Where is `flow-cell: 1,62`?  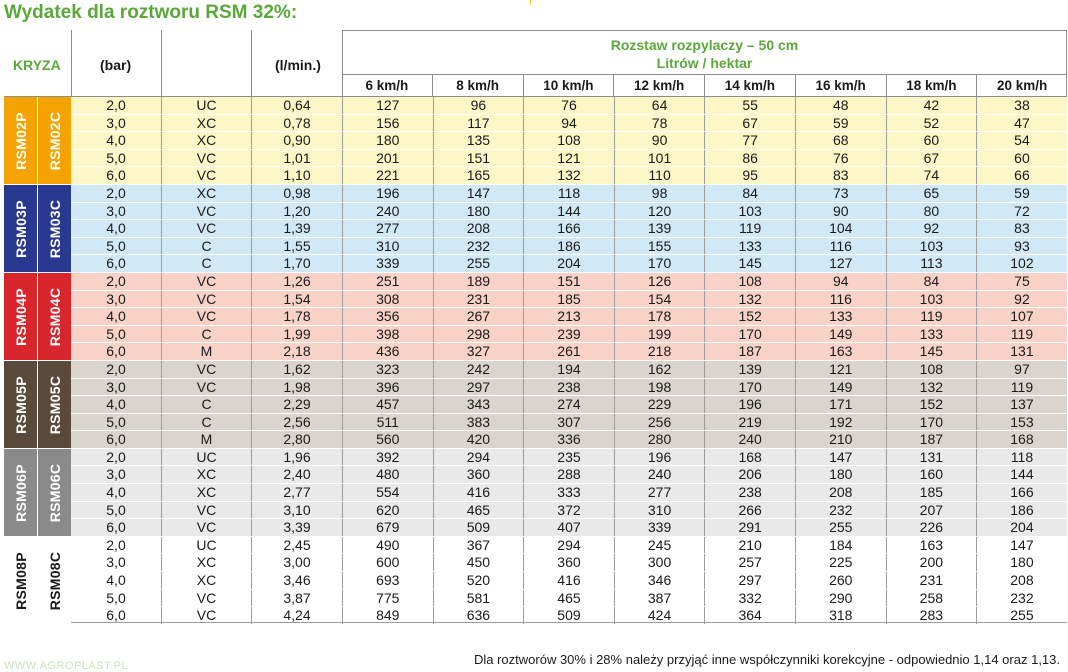 flow-cell: 1,62 is located at coordinates (296, 369).